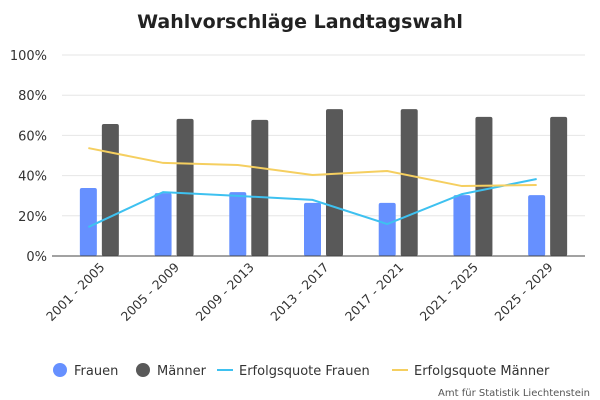 This screenshot has width=600, height=400. Describe the element at coordinates (32, 96) in the screenshot. I see `y-tick-label: 80%` at that location.